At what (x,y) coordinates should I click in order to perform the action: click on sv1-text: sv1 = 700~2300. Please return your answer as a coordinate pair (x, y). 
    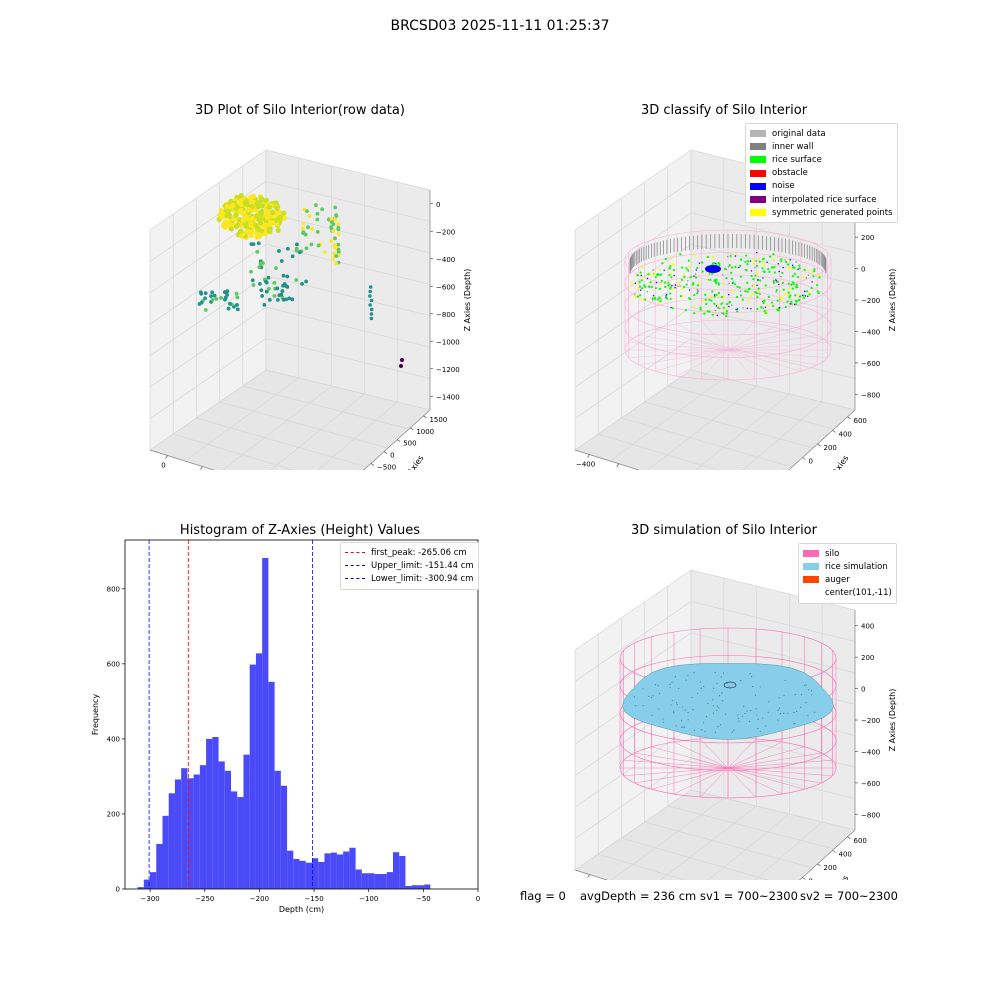
    Looking at the image, I should click on (749, 896).